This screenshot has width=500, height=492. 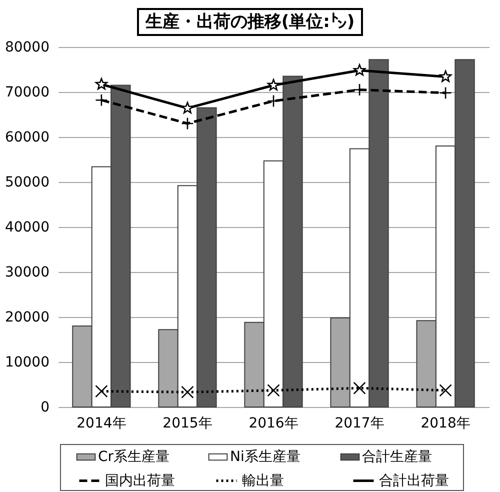 I want to click on y-tick-label: 0, so click(x=45, y=408).